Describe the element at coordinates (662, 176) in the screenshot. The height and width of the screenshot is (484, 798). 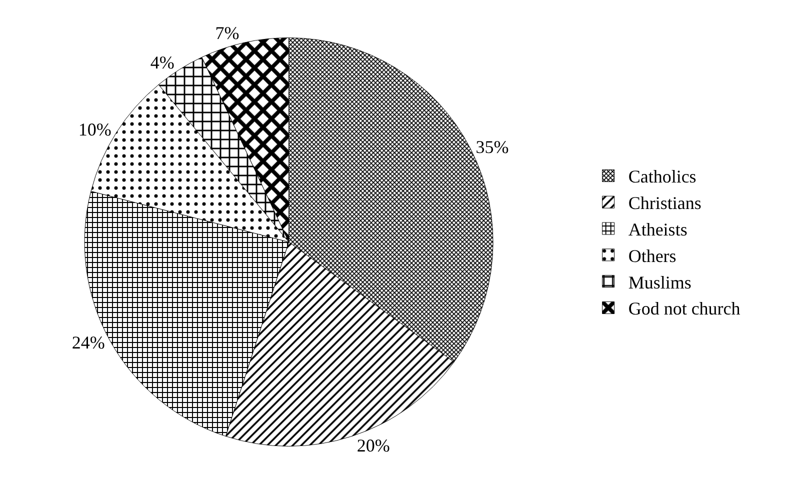
I see `legend-label: Catholics` at that location.